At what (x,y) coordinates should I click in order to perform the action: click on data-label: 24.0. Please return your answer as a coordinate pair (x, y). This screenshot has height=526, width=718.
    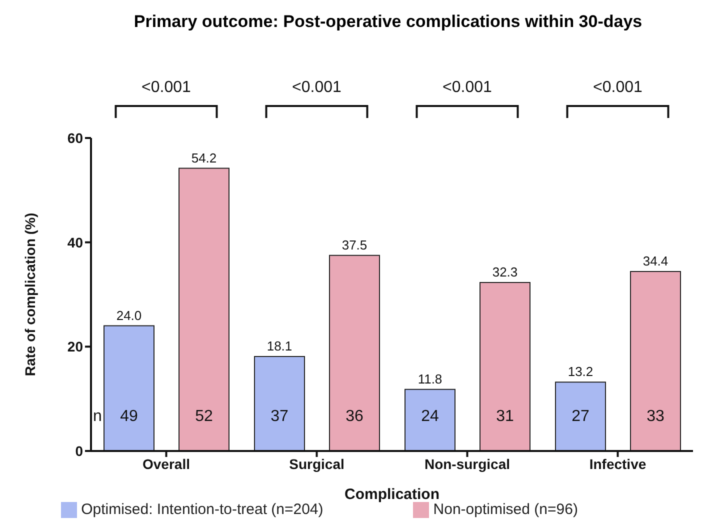
    Looking at the image, I should click on (129, 315).